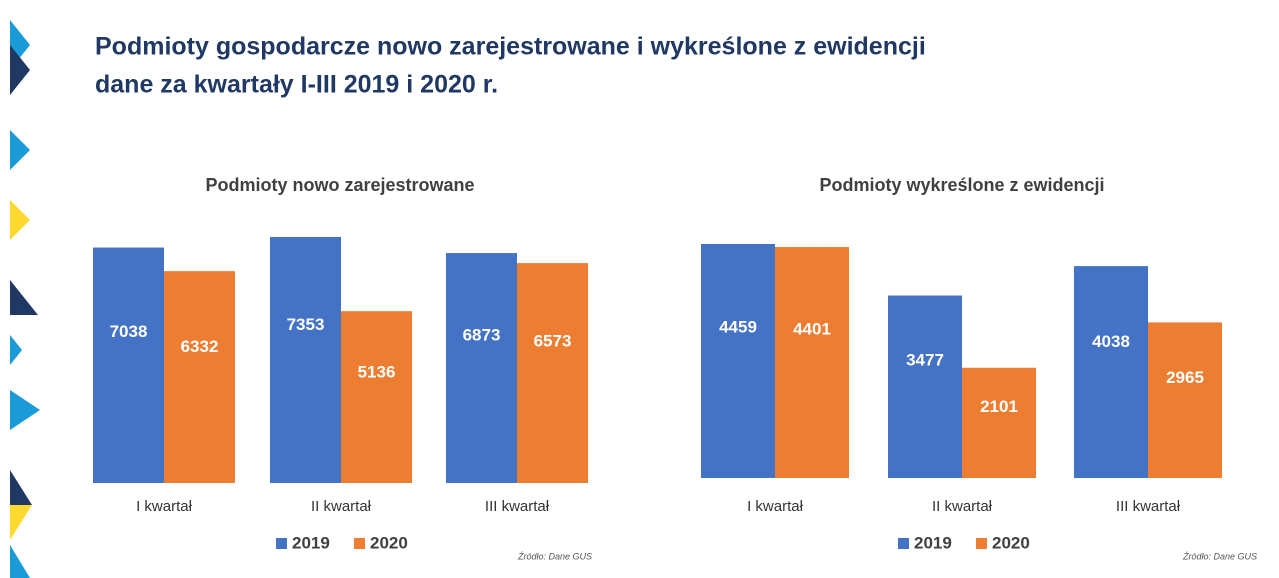 The image size is (1279, 578). I want to click on decoration, so click(25, 299).